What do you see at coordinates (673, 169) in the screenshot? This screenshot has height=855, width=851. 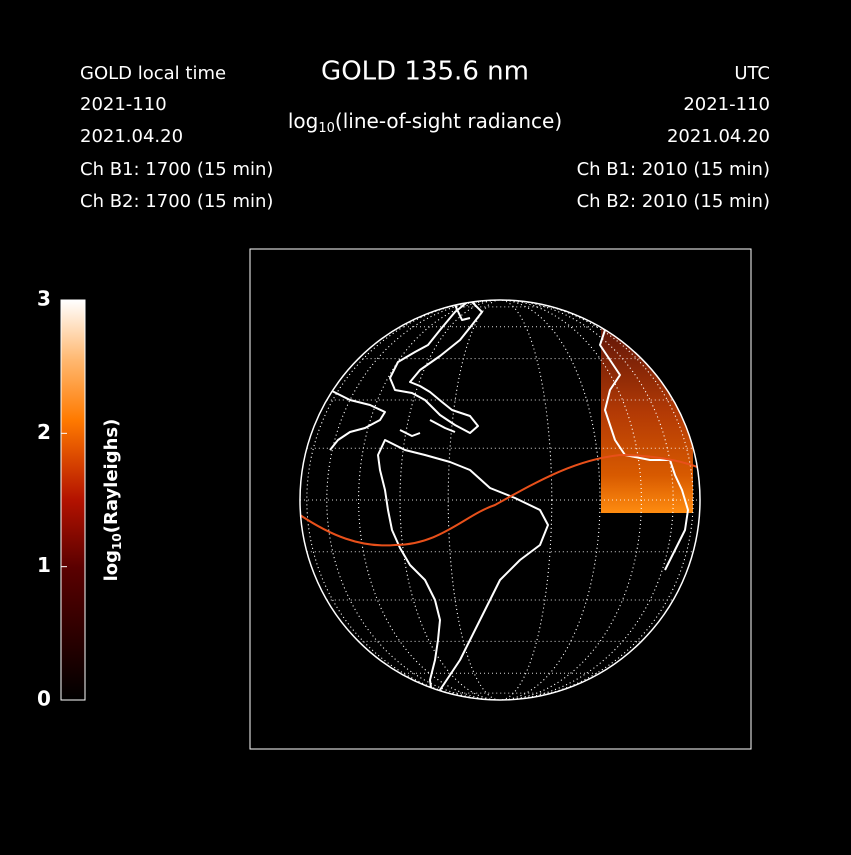 I see `right-info: Ch B1: 2010 (15 min)` at bounding box center [673, 169].